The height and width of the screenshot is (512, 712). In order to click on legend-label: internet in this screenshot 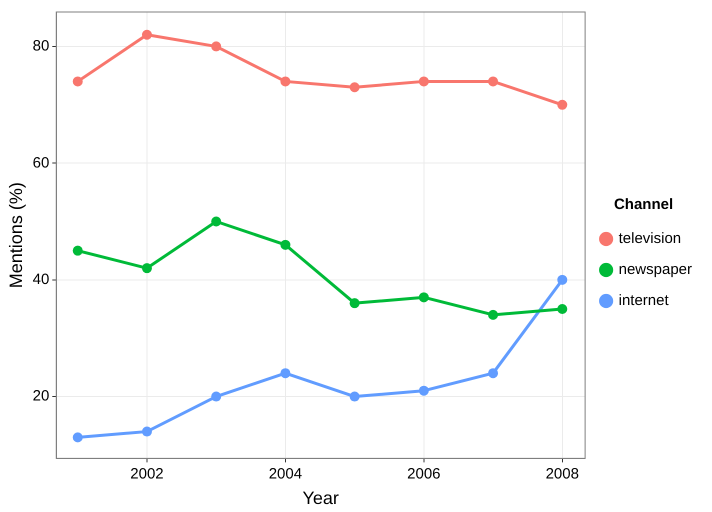, I will do `click(644, 301)`.